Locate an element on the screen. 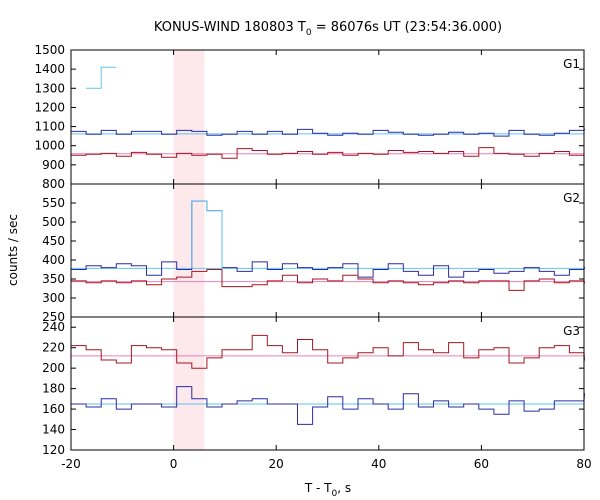 The image size is (600, 500). x-tick-label: 0 is located at coordinates (174, 464).